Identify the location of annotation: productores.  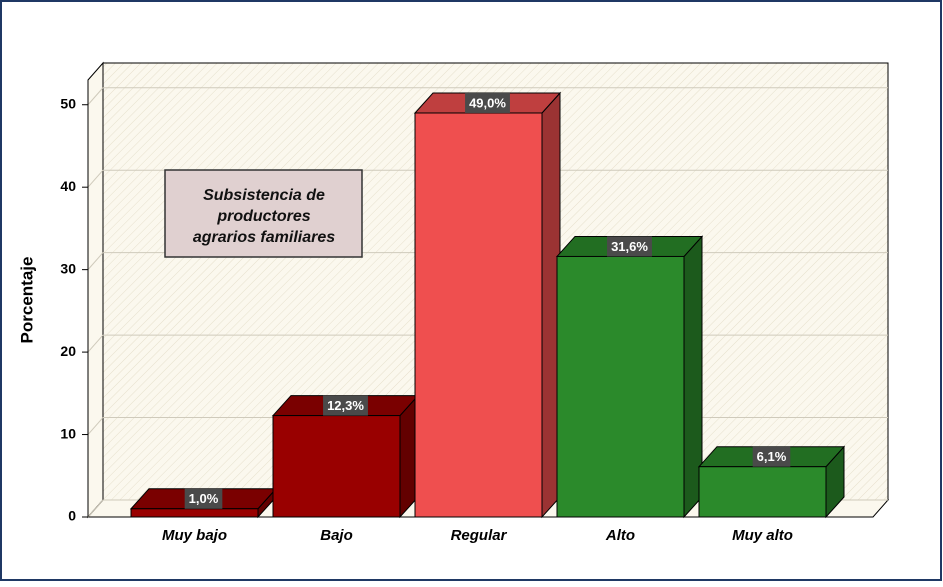
(263, 216).